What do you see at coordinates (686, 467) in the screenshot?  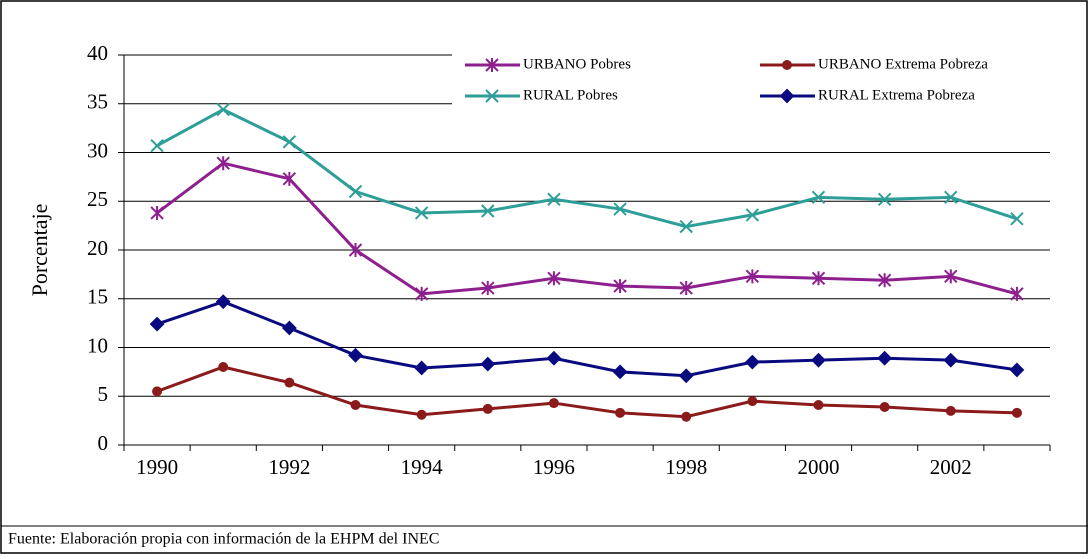 I see `x-tick-label: 1998` at bounding box center [686, 467].